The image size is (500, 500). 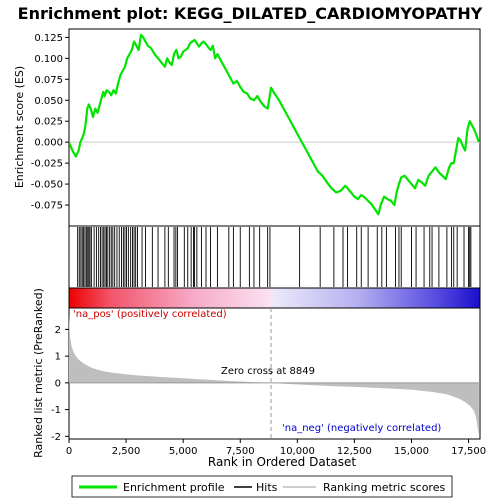 I want to click on x-tick-label: 7,500, so click(x=240, y=451).